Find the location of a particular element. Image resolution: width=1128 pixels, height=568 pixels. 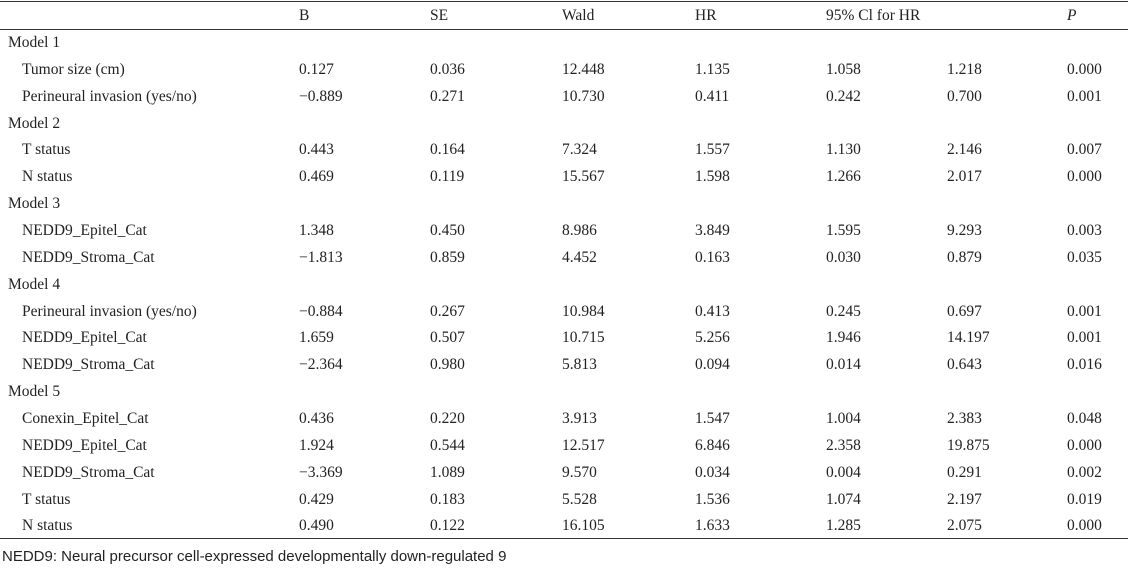

cell-ci-high: 14.197 is located at coordinates (968, 338).